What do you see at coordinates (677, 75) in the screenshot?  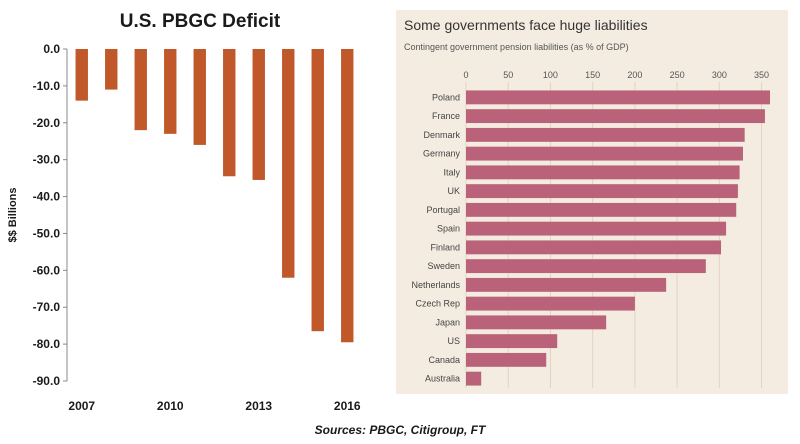 I see `x-tick-label: 250` at bounding box center [677, 75].